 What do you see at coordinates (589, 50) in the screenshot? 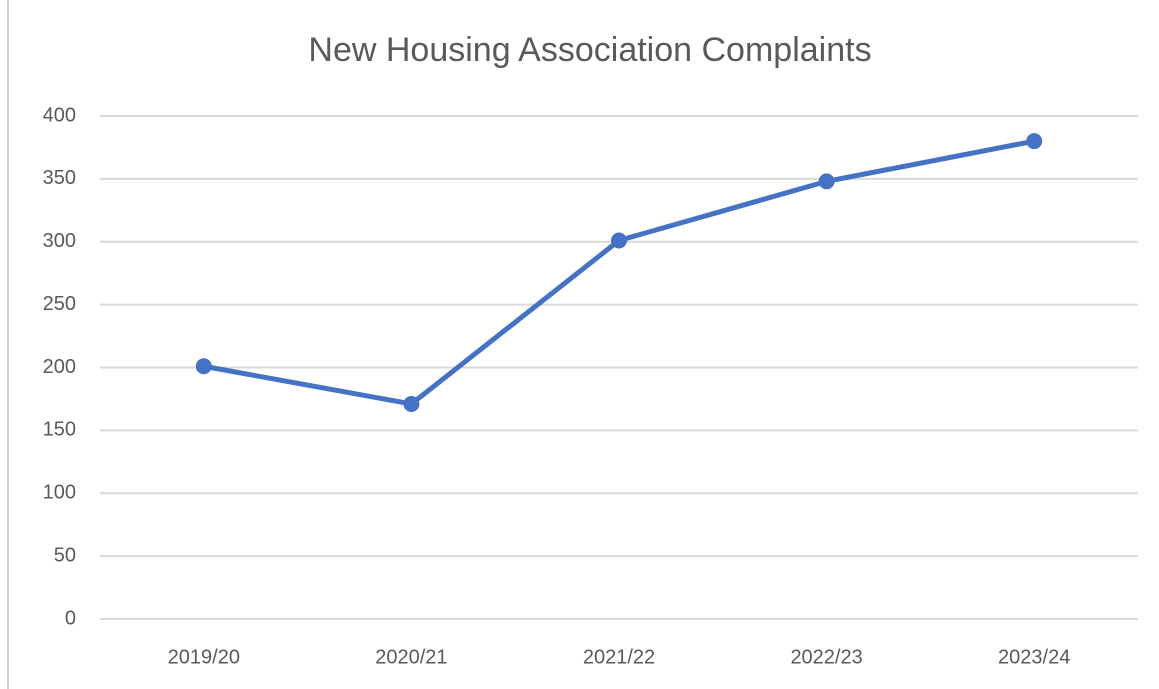
I see `chart-title: New Housing Association Complaints` at bounding box center [589, 50].